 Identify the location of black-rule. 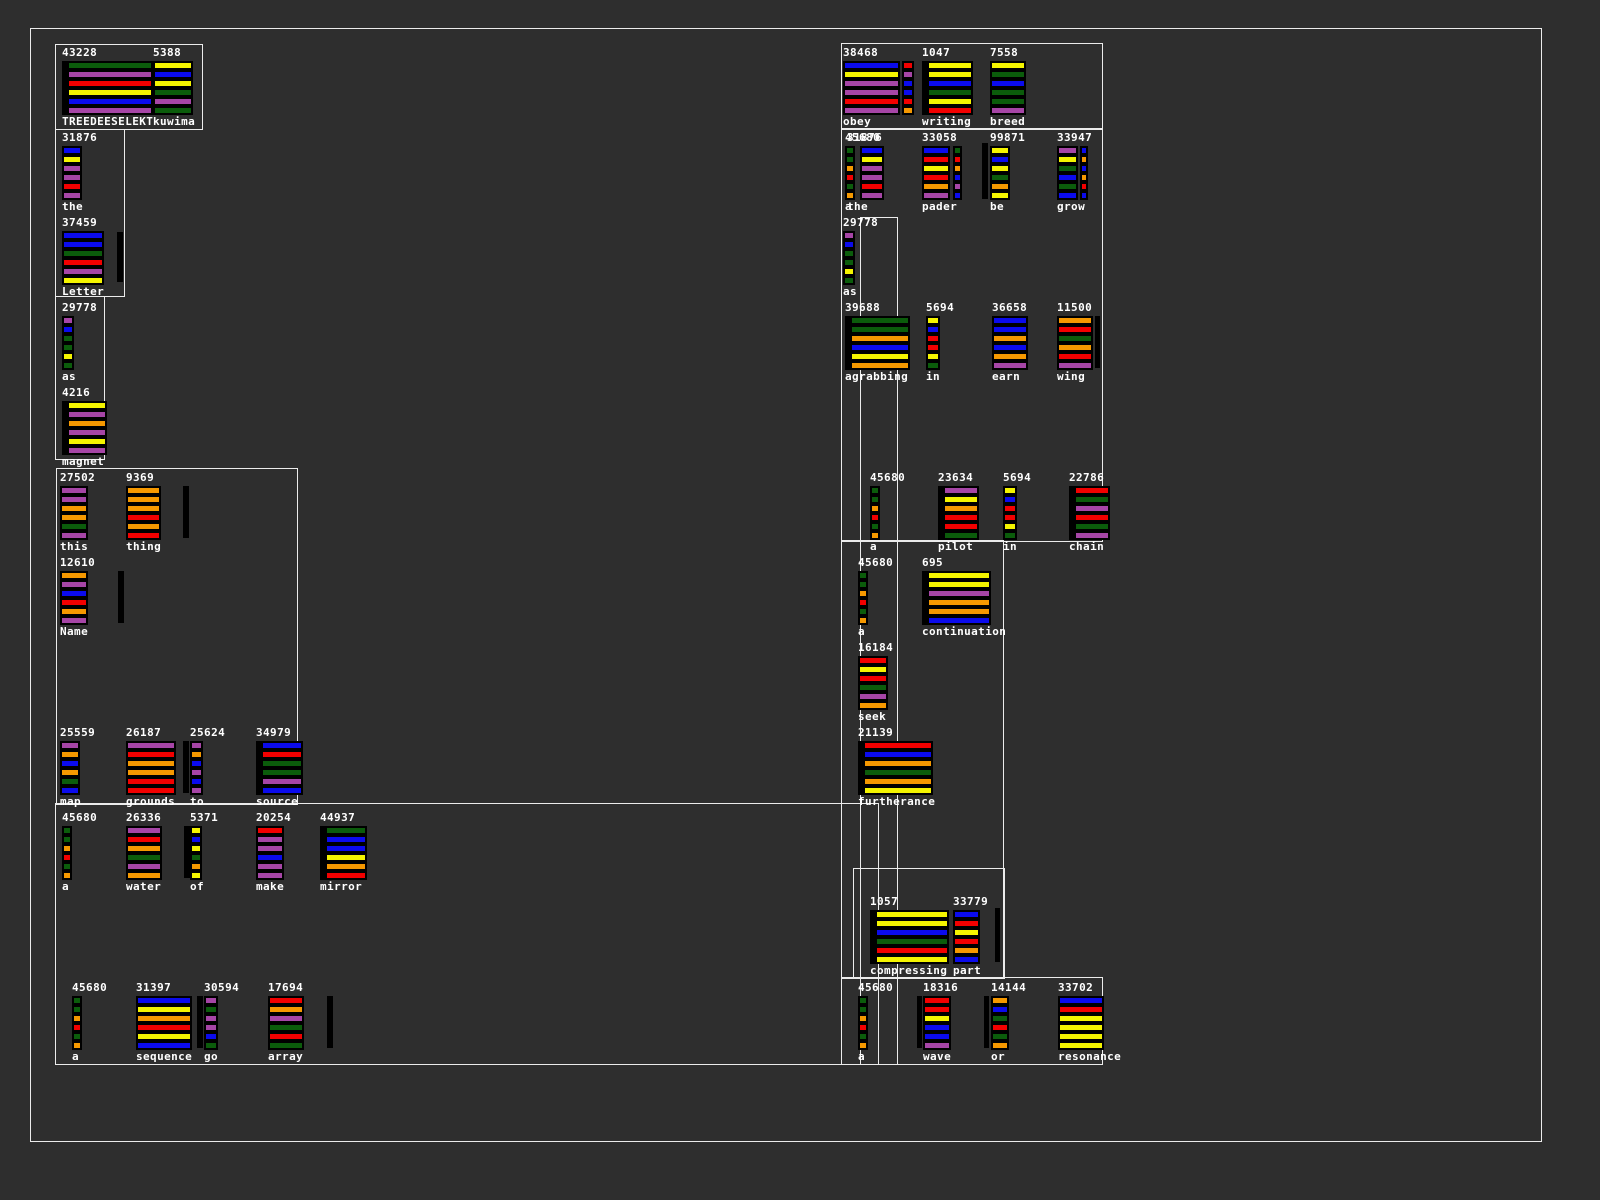
(186, 767).